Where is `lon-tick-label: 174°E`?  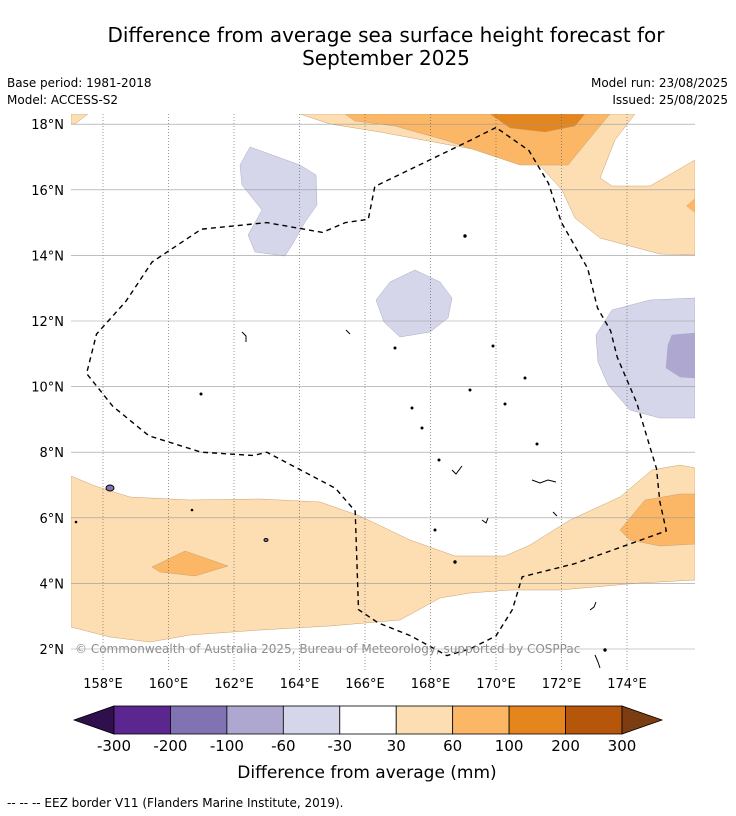 lon-tick-label: 174°E is located at coordinates (627, 684).